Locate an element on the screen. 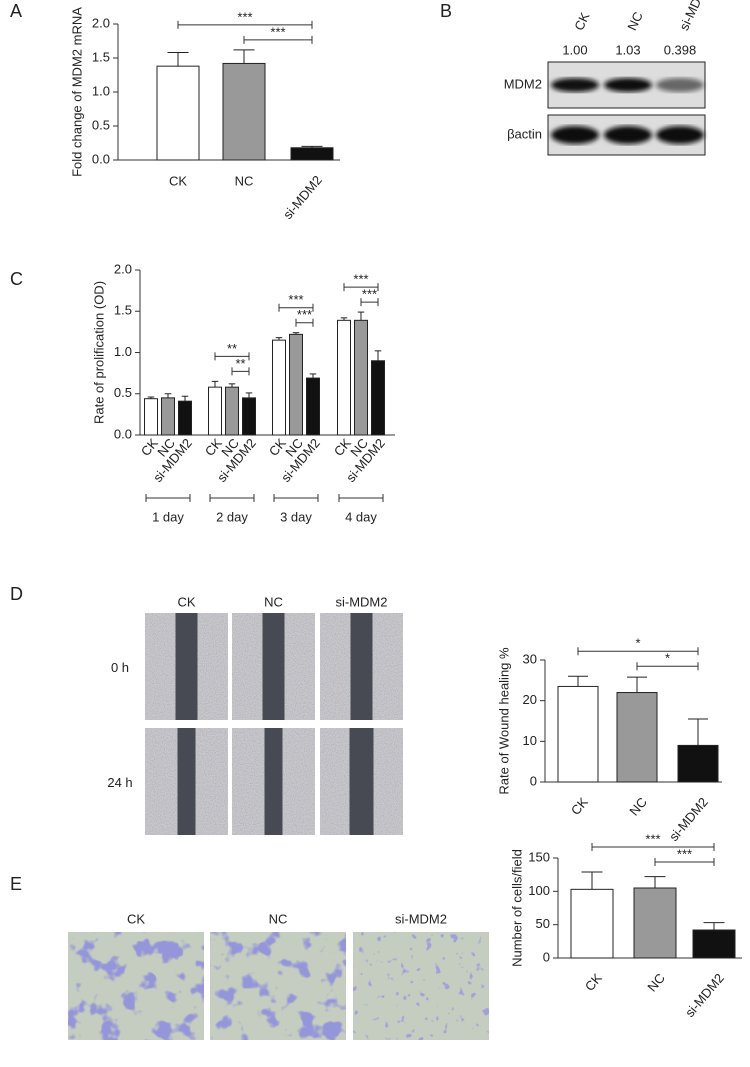 This screenshot has height=1067, width=750. lane-value: 0.398 is located at coordinates (680, 49).